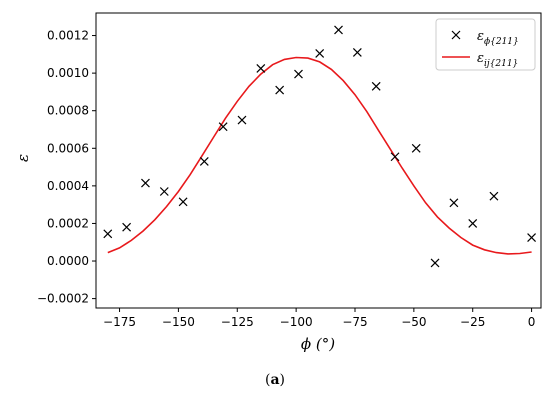 The width and height of the screenshot is (550, 406). Describe the element at coordinates (23, 158) in the screenshot. I see `y-axis-title: ε` at that location.